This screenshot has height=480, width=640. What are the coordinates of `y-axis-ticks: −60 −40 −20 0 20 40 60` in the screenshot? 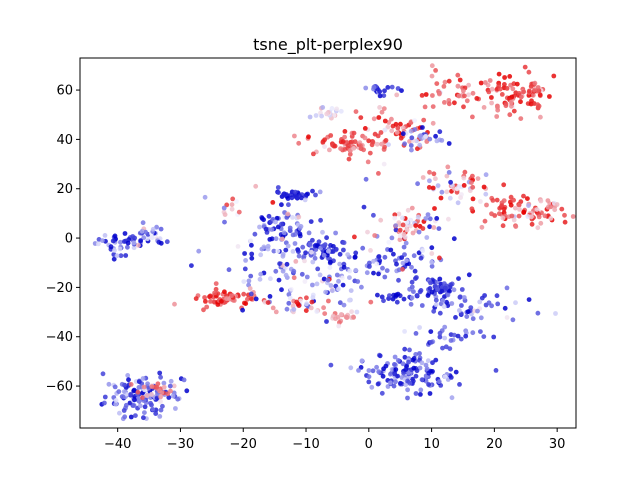 It's located at (63, 239).